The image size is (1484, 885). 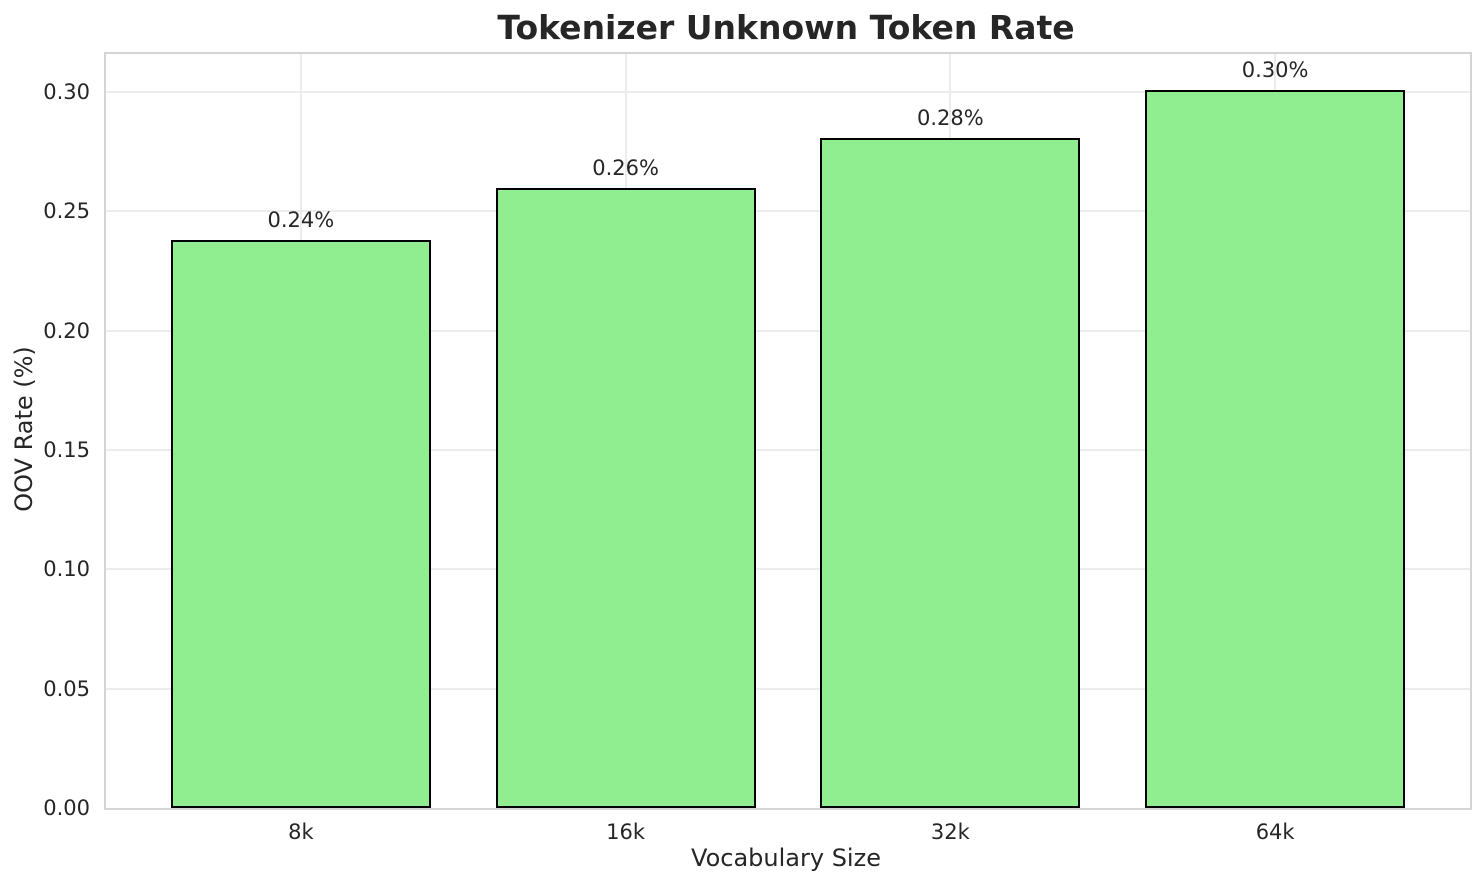 I want to click on y-tick-label: 0.30, so click(x=66, y=92).